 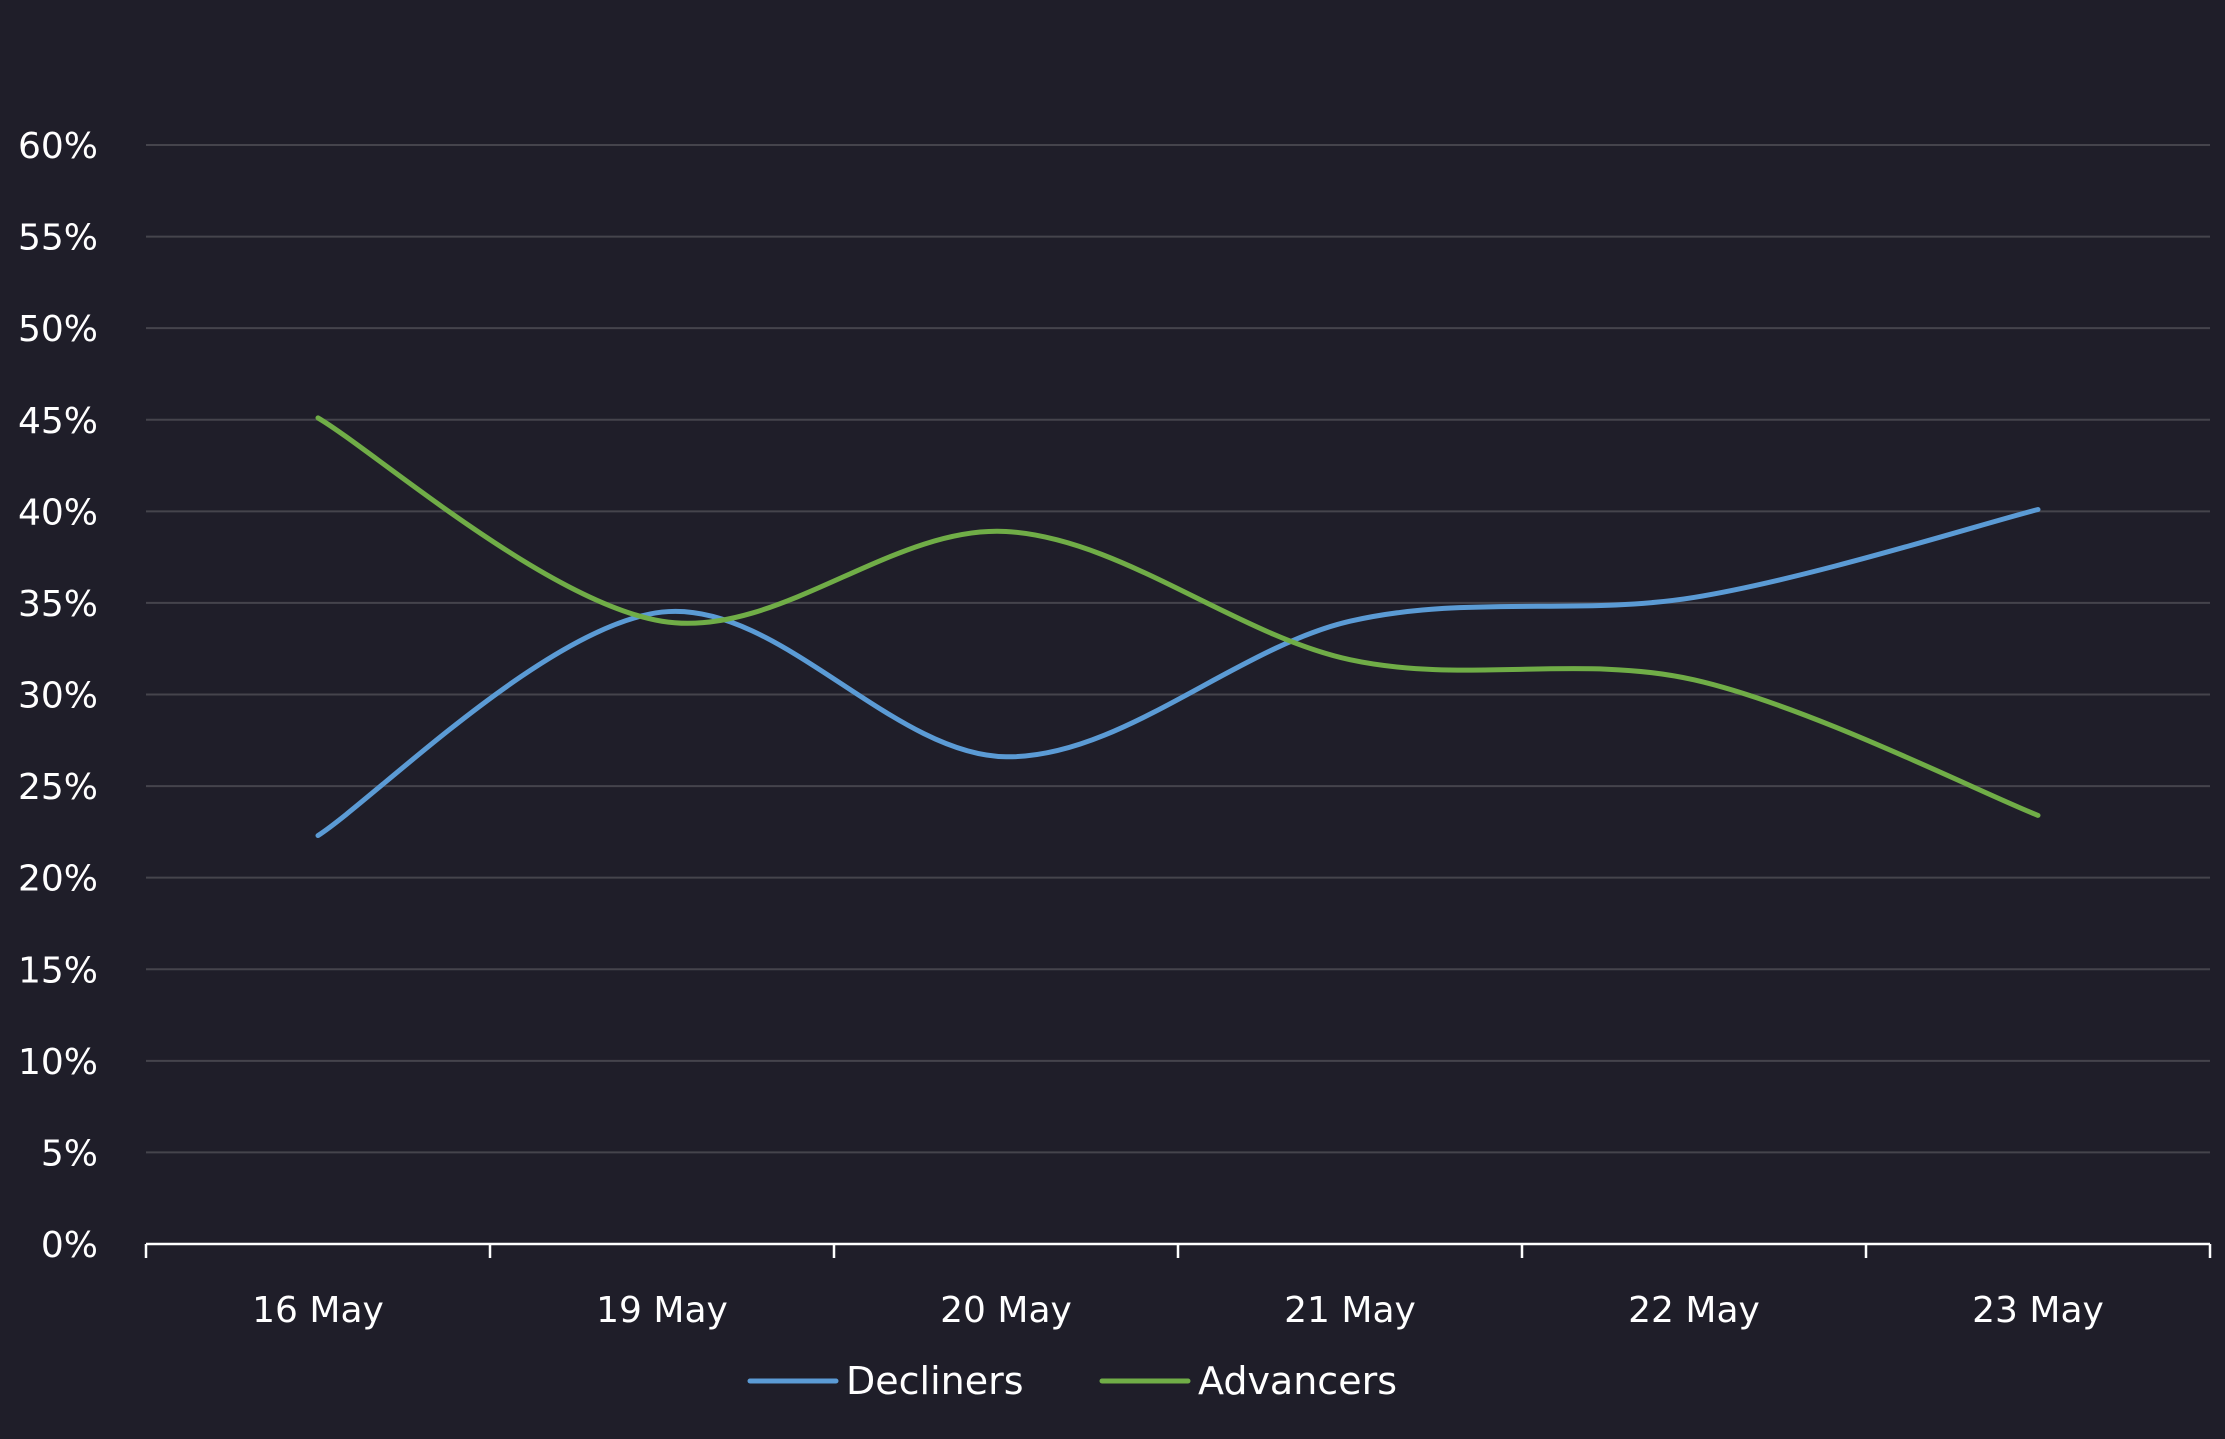 I want to click on x-tick-label: 16 May, so click(x=318, y=1310).